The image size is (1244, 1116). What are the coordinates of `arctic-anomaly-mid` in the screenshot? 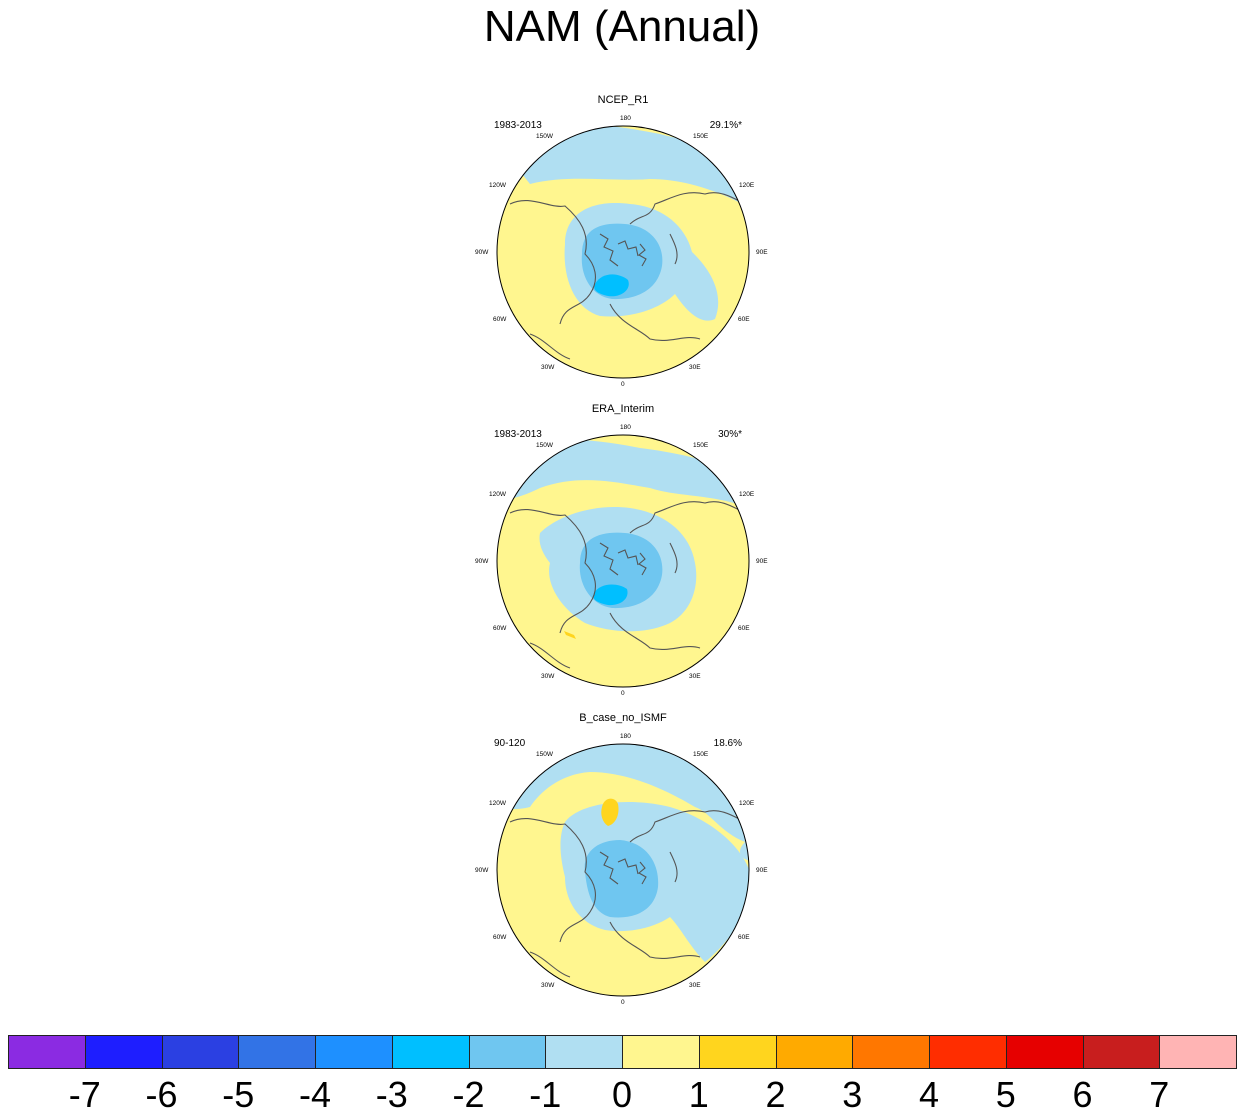 It's located at (621, 879).